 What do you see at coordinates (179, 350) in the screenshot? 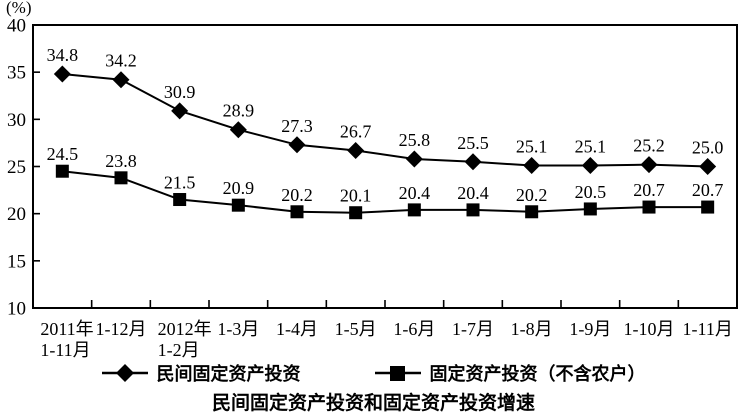
I see `x-category-label: 1-2月` at bounding box center [179, 350].